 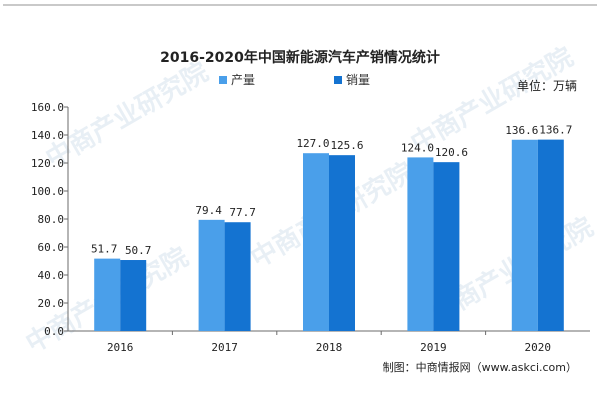 What do you see at coordinates (47, 107) in the screenshot?
I see `y-tick-label: 160.0` at bounding box center [47, 107].